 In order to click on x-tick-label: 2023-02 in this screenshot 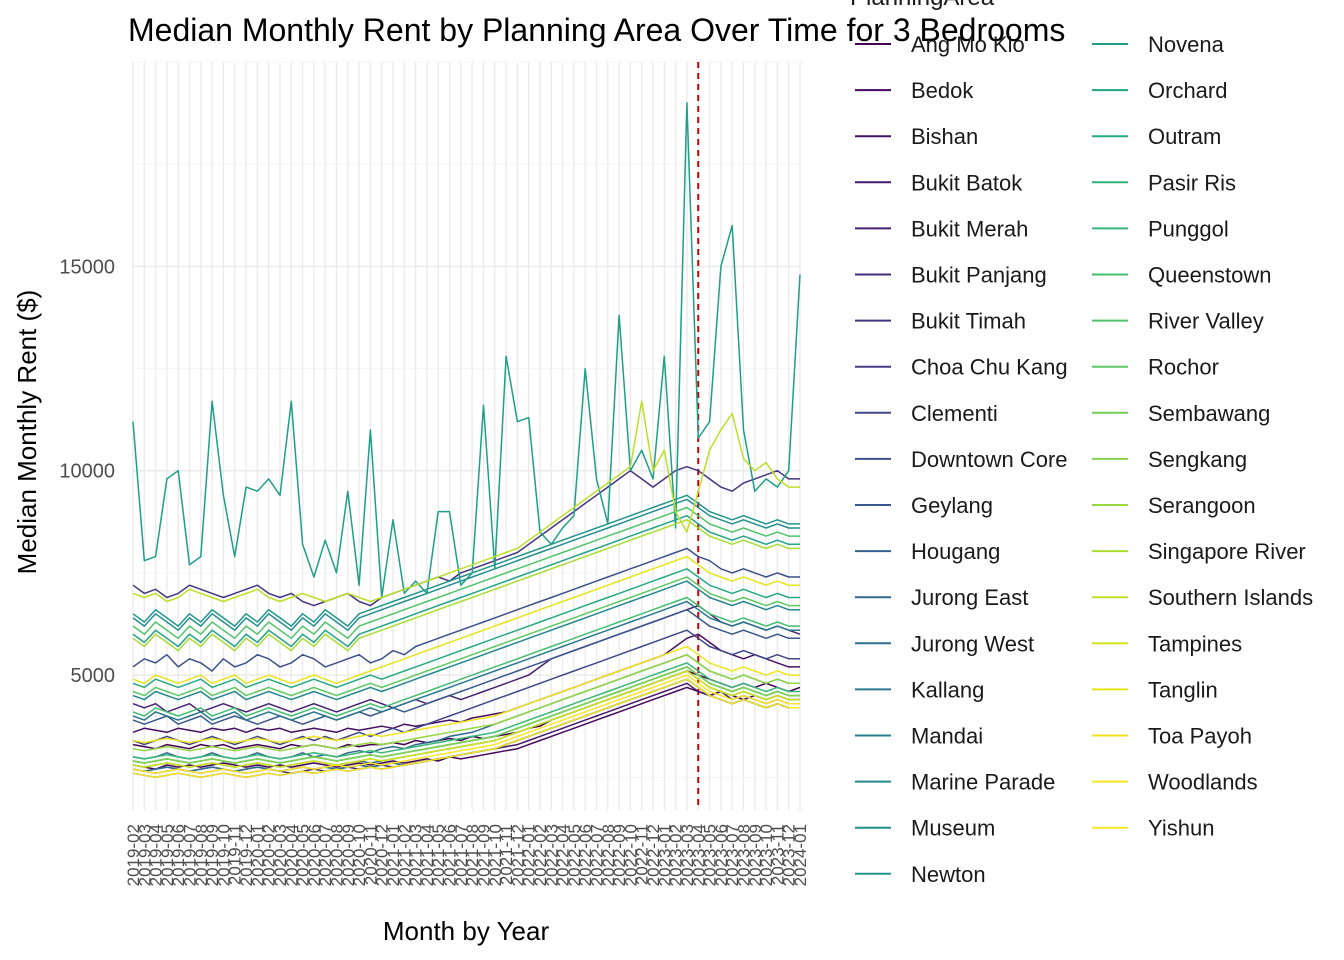, I will do `click(676, 855)`.